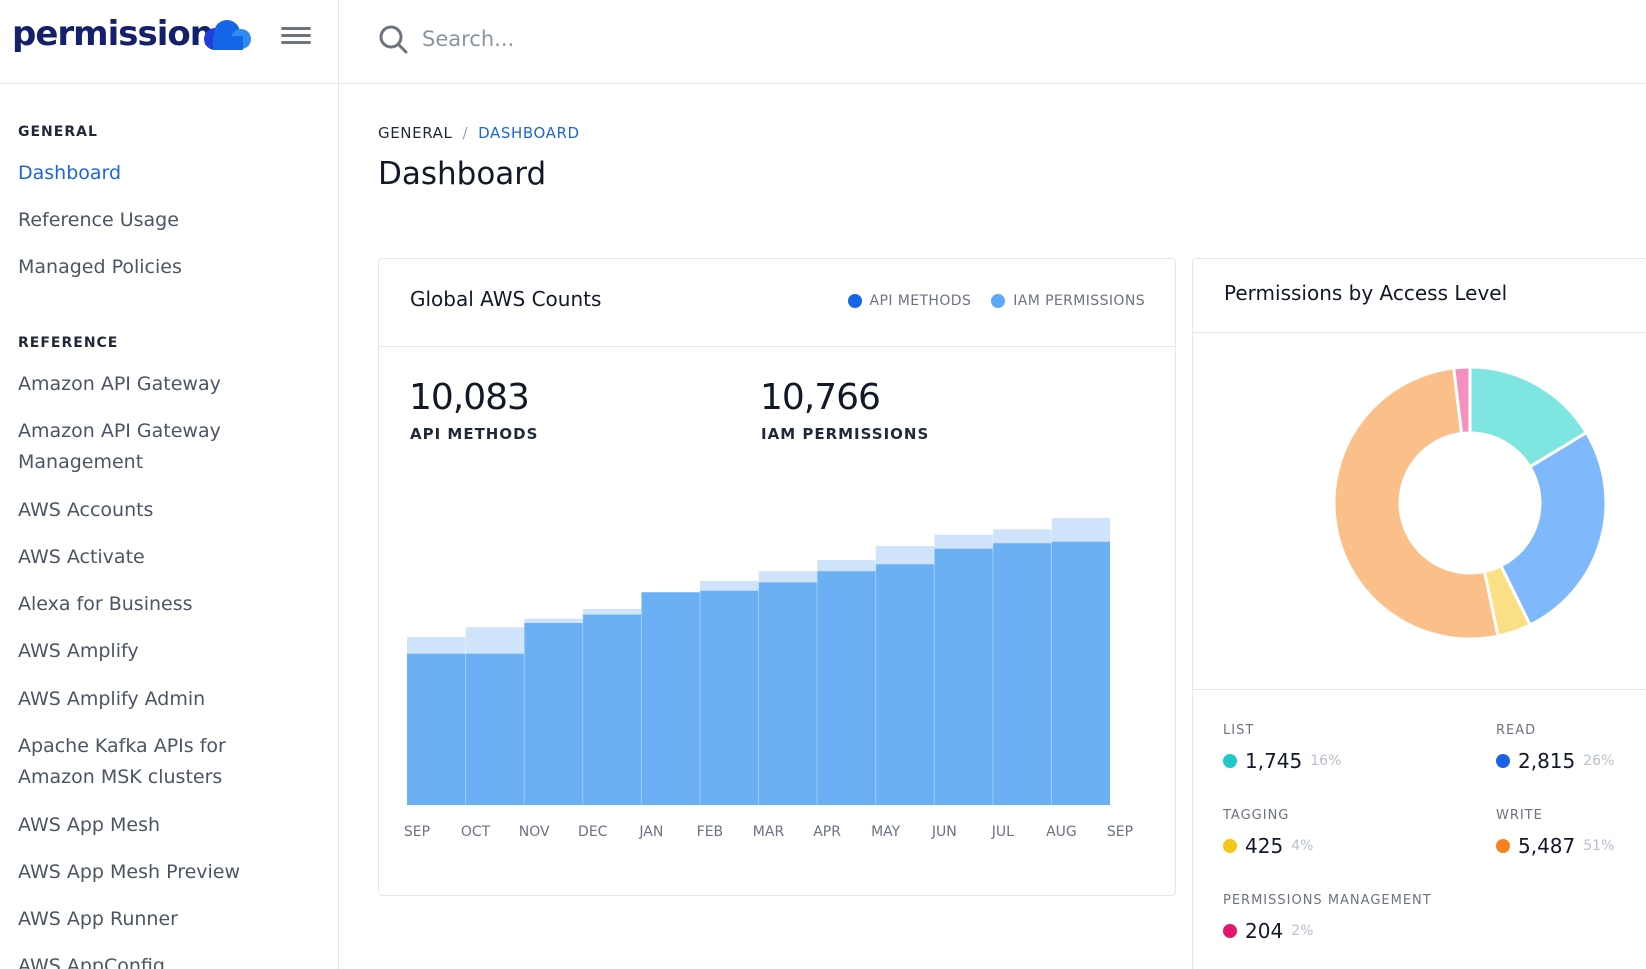 This screenshot has width=1646, height=969. I want to click on breadcrumb: GENERAL / DASHBOARD, so click(479, 133).